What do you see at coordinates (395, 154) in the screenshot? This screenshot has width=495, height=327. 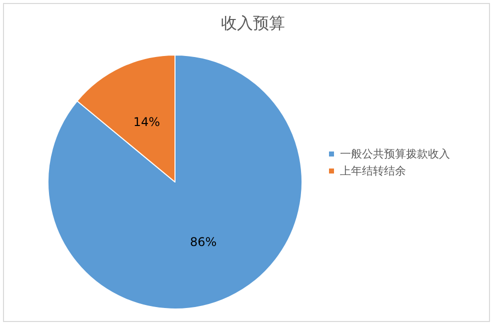 I see `legend-label: 一般公共预算拨款收入` at bounding box center [395, 154].